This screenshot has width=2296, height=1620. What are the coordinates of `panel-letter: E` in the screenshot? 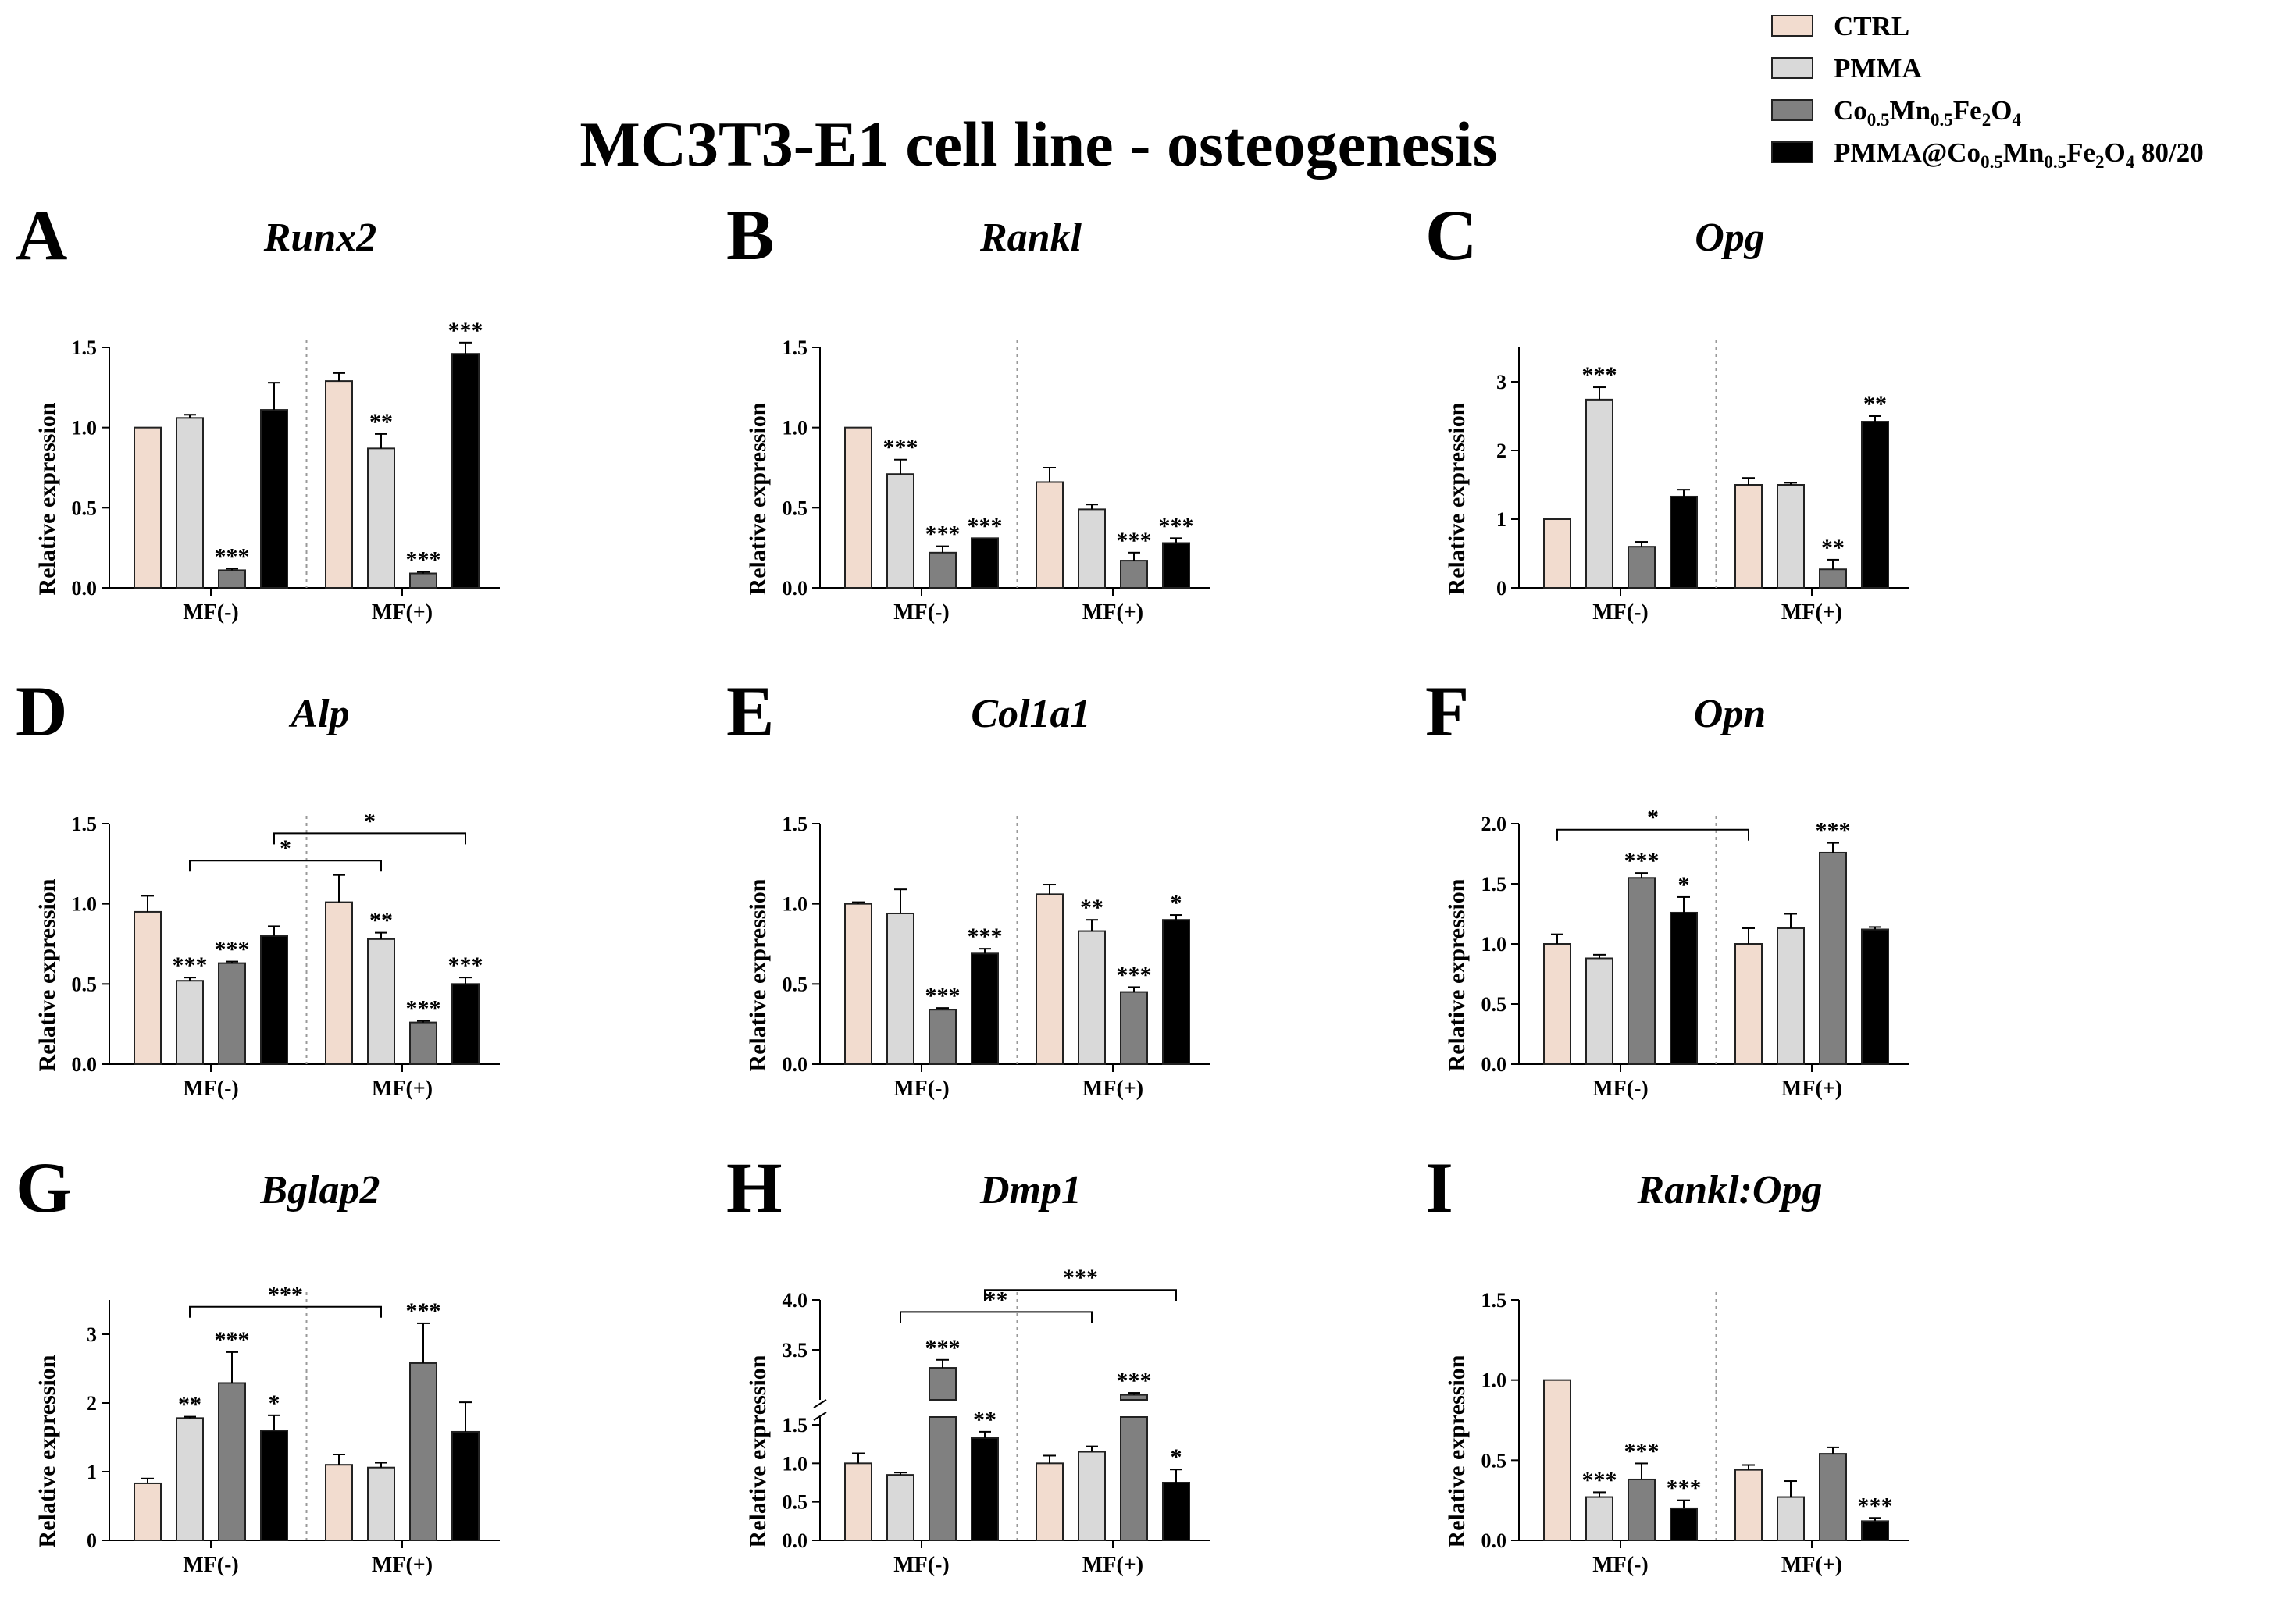 It's located at (750, 711).